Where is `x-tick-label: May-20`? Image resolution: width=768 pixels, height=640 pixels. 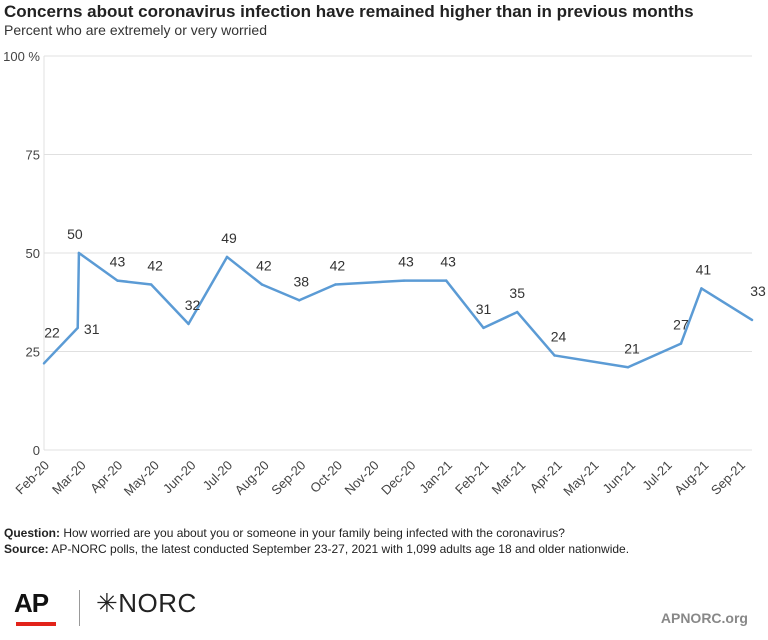 x-tick-label: May-20 is located at coordinates (141, 478).